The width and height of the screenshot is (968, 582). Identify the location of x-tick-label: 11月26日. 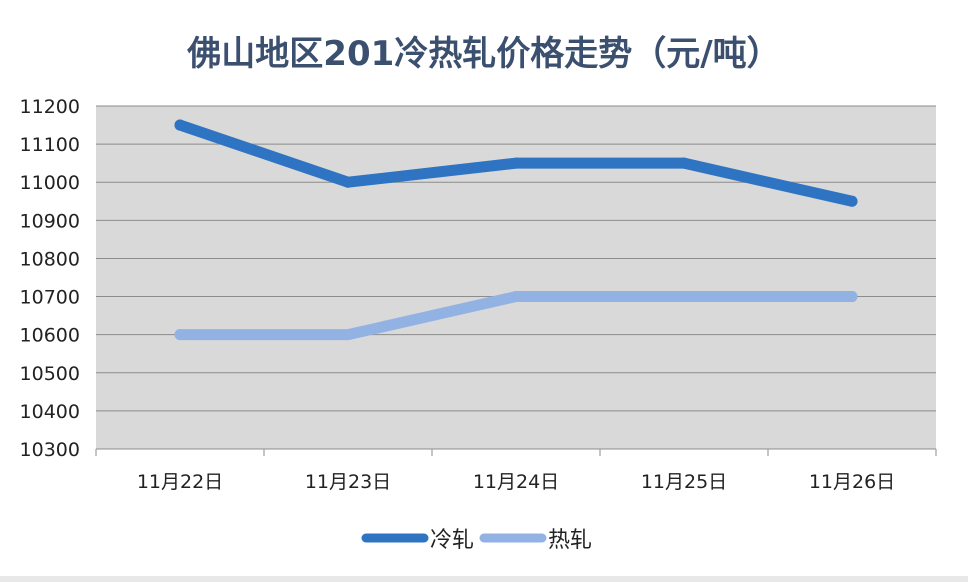
(852, 482).